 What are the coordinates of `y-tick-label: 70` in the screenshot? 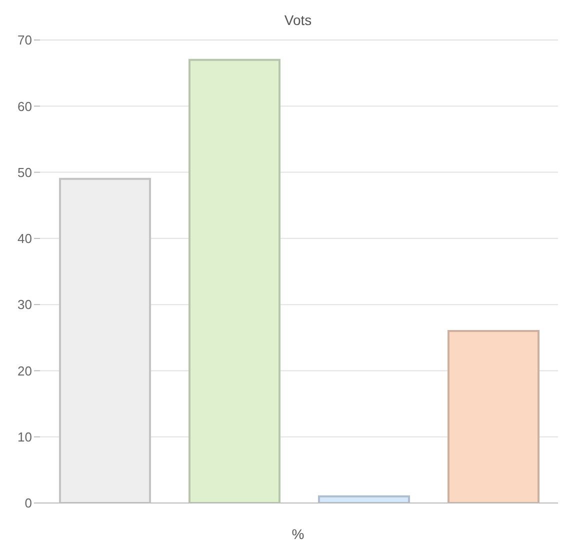 It's located at (25, 40).